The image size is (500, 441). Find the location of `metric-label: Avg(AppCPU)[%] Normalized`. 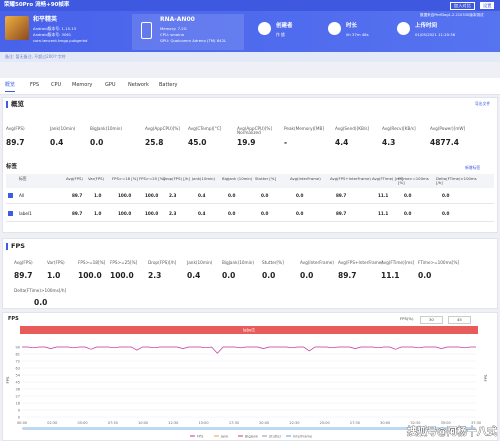

metric-label: Avg(AppCPU)[%] Normalized is located at coordinates (254, 131).